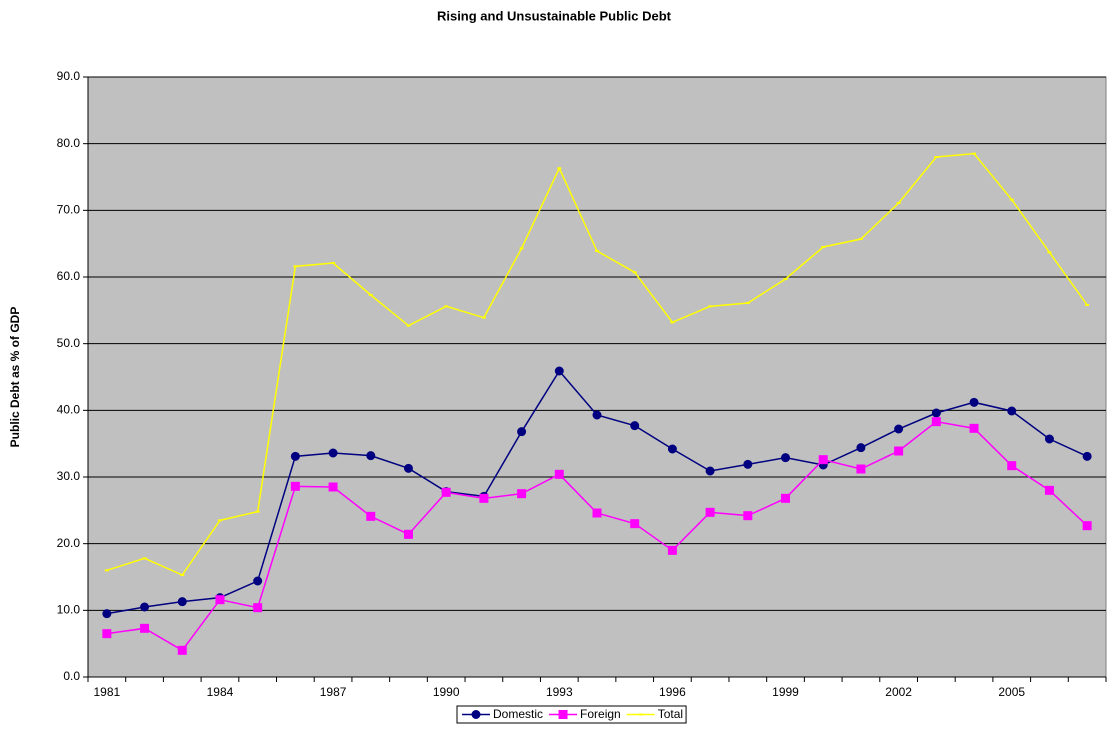 This screenshot has height=750, width=1108. I want to click on x-tick-label: 1990, so click(446, 692).